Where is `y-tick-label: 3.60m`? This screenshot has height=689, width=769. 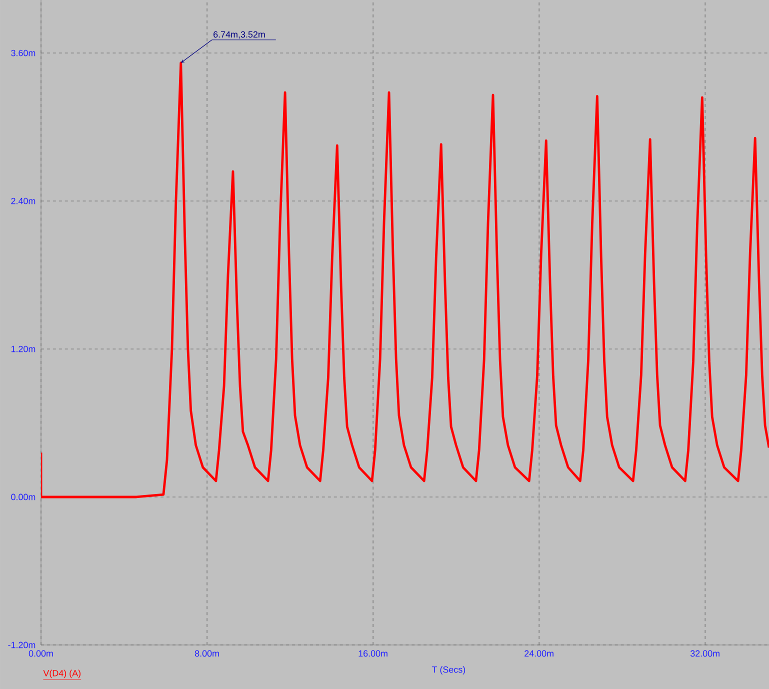 y-tick-label: 3.60m is located at coordinates (23, 53).